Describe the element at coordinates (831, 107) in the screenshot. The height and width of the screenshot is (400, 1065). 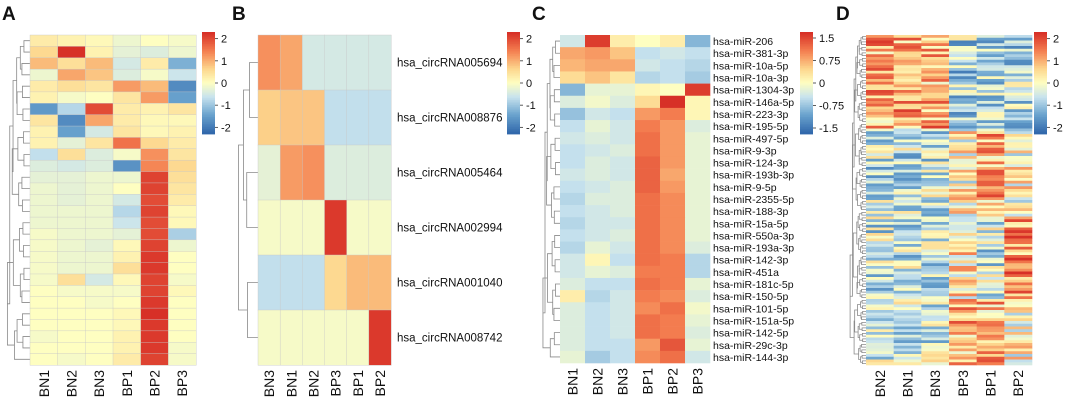
I see `colorbar-tick-label: -0.75` at that location.